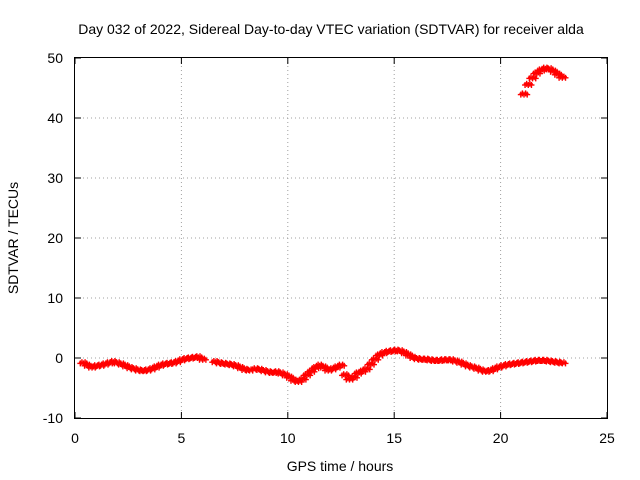 The height and width of the screenshot is (480, 640). What do you see at coordinates (75, 438) in the screenshot?
I see `x-tick-label: 0` at bounding box center [75, 438].